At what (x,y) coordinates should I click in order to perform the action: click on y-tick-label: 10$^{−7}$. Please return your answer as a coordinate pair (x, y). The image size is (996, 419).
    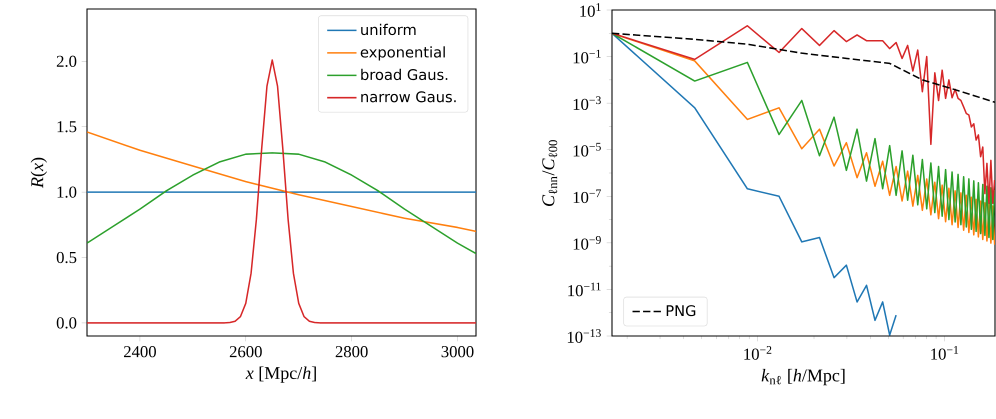
    Looking at the image, I should click on (587, 196).